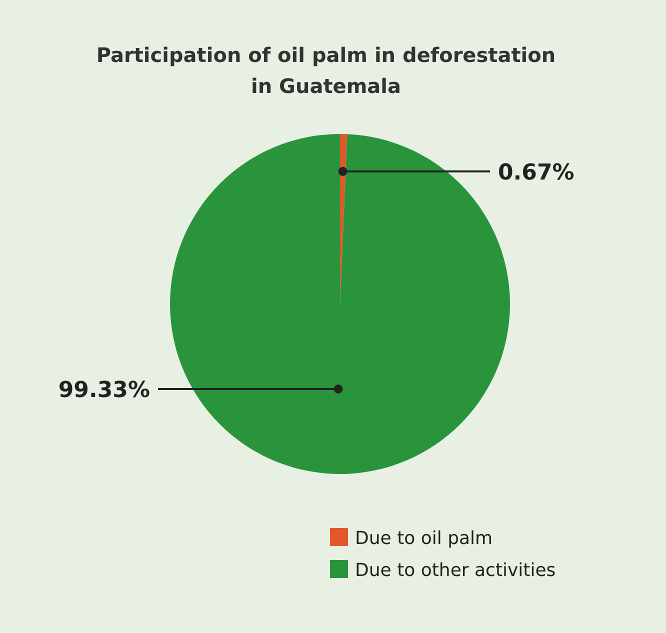 This screenshot has height=633, width=666. Describe the element at coordinates (326, 70) in the screenshot. I see `chart-title: Participation of oil palm in deforestation in Guatemala` at that location.